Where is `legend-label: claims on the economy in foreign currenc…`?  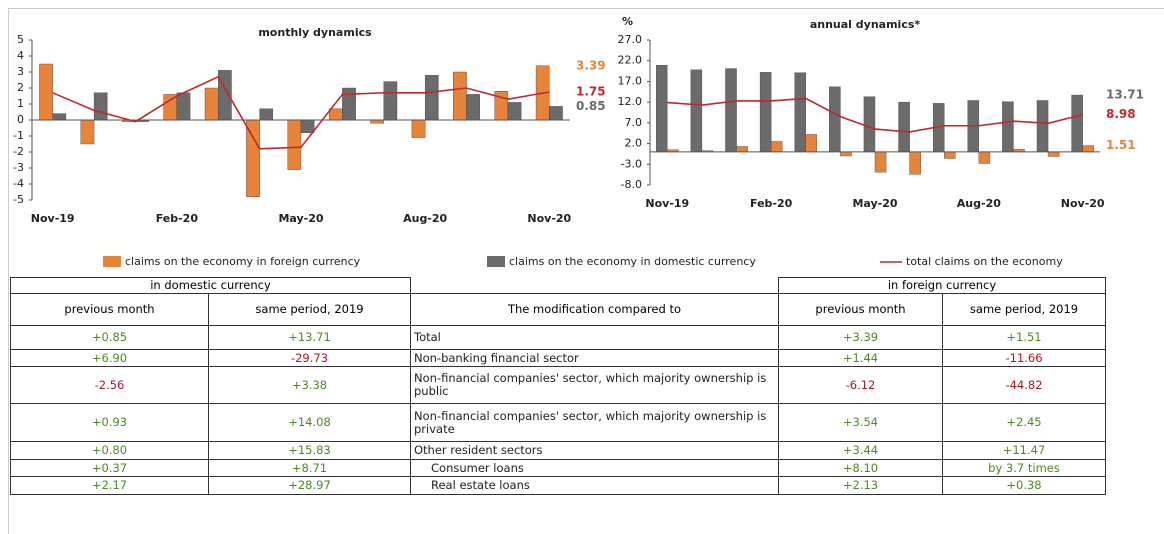
legend-label: claims on the economy in foreign currenc… is located at coordinates (243, 261).